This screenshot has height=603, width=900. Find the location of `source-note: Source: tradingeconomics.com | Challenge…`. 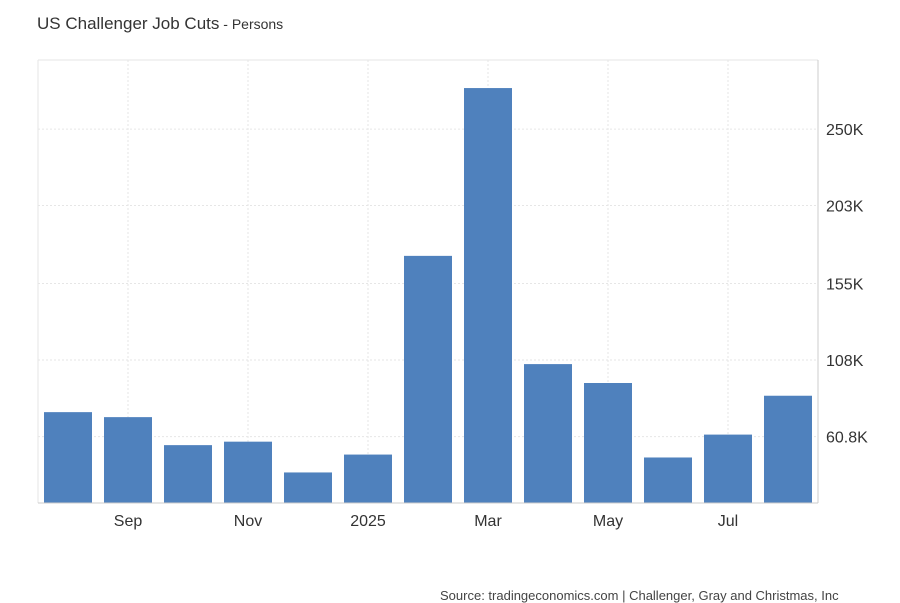

source-note: Source: tradingeconomics.com | Challenge… is located at coordinates (639, 595).